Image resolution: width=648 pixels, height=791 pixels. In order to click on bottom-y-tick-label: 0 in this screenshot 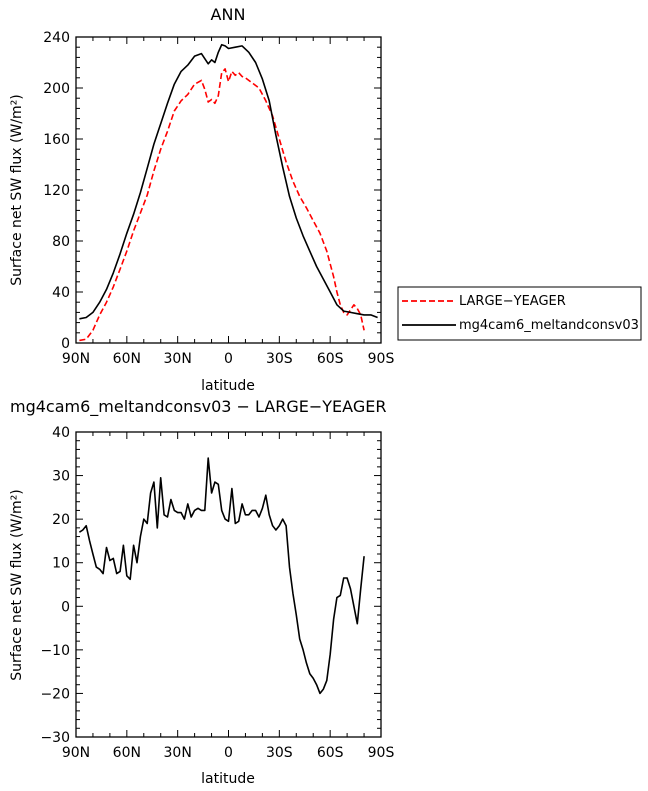, I will do `click(65, 607)`.